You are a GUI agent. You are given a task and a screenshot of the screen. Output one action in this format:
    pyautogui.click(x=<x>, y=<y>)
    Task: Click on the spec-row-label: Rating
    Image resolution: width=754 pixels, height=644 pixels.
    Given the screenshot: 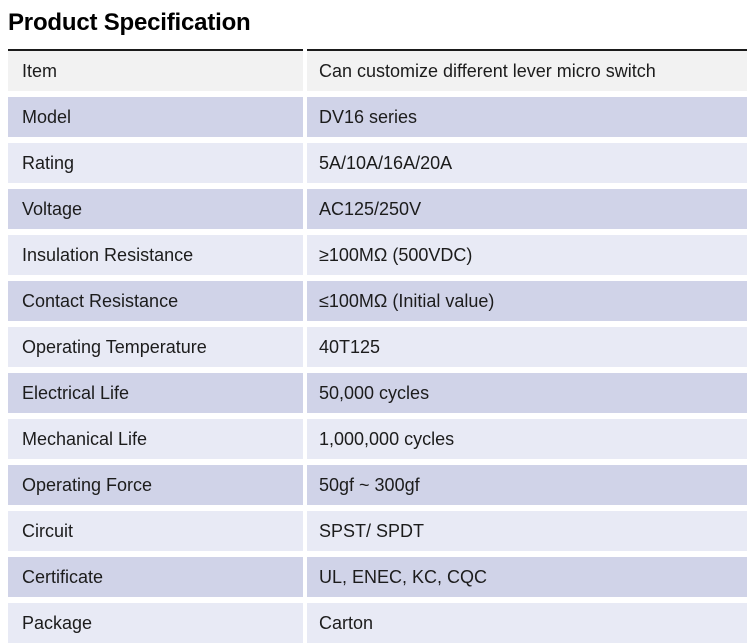 What is the action you would take?
    pyautogui.click(x=155, y=163)
    